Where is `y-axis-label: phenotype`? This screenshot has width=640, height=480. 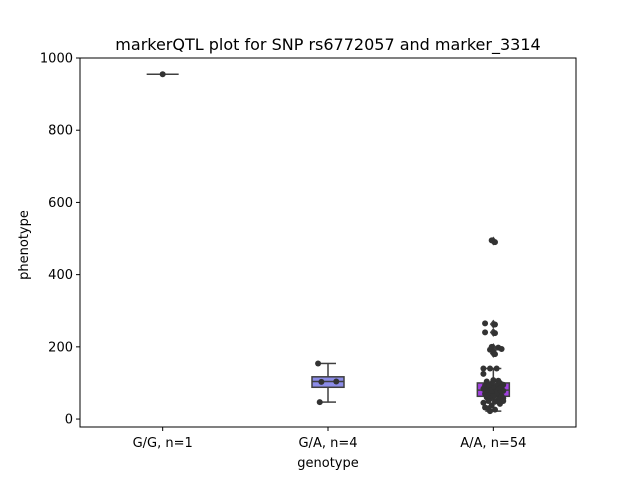 y-axis-label: phenotype is located at coordinates (24, 245).